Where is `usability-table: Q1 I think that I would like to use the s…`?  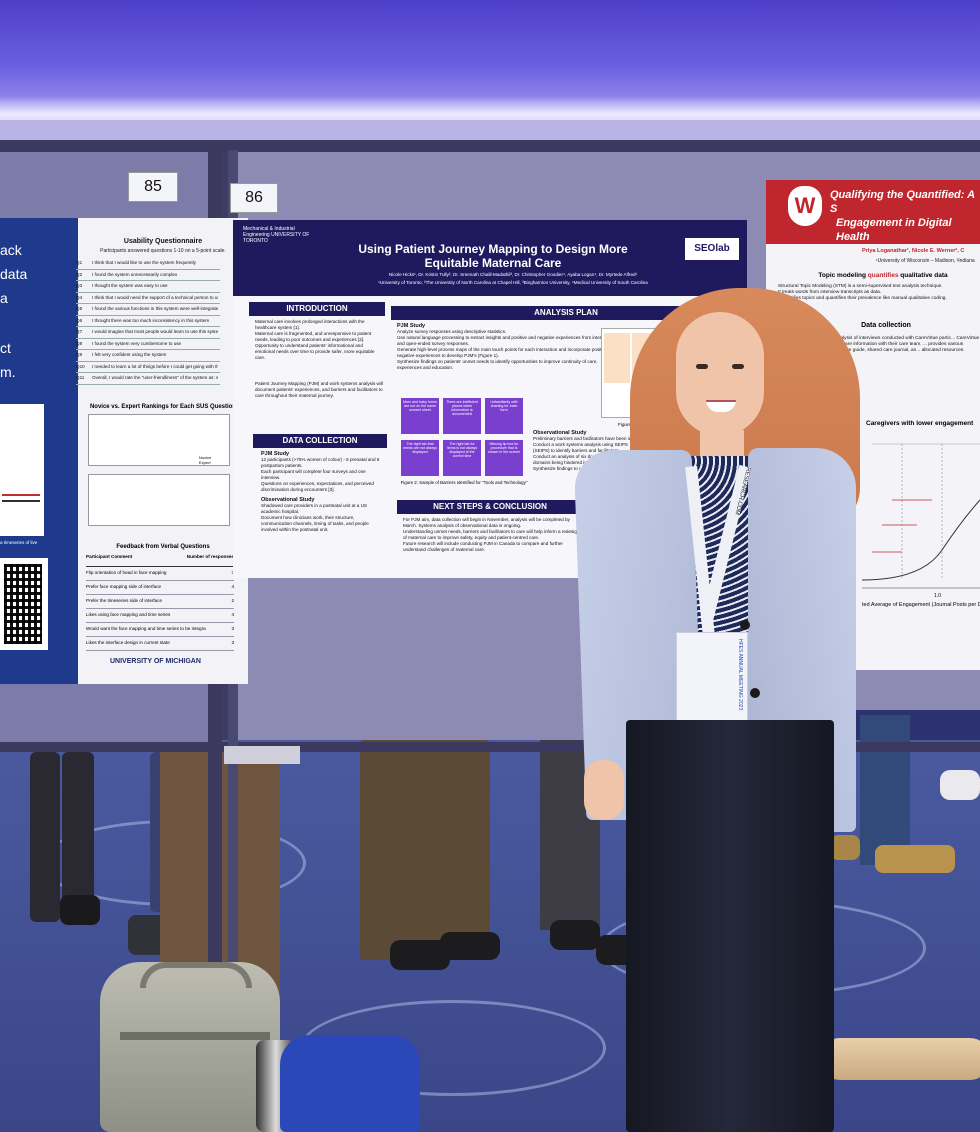
usability-table: Q1 I think that I would like to use the s… is located at coordinates (148, 321).